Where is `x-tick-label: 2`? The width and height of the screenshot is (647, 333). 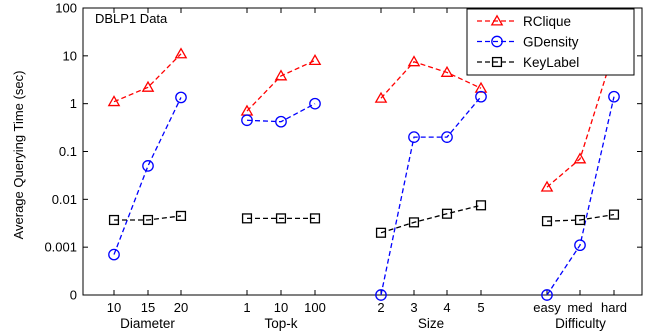 x-tick-label: 2 is located at coordinates (380, 307).